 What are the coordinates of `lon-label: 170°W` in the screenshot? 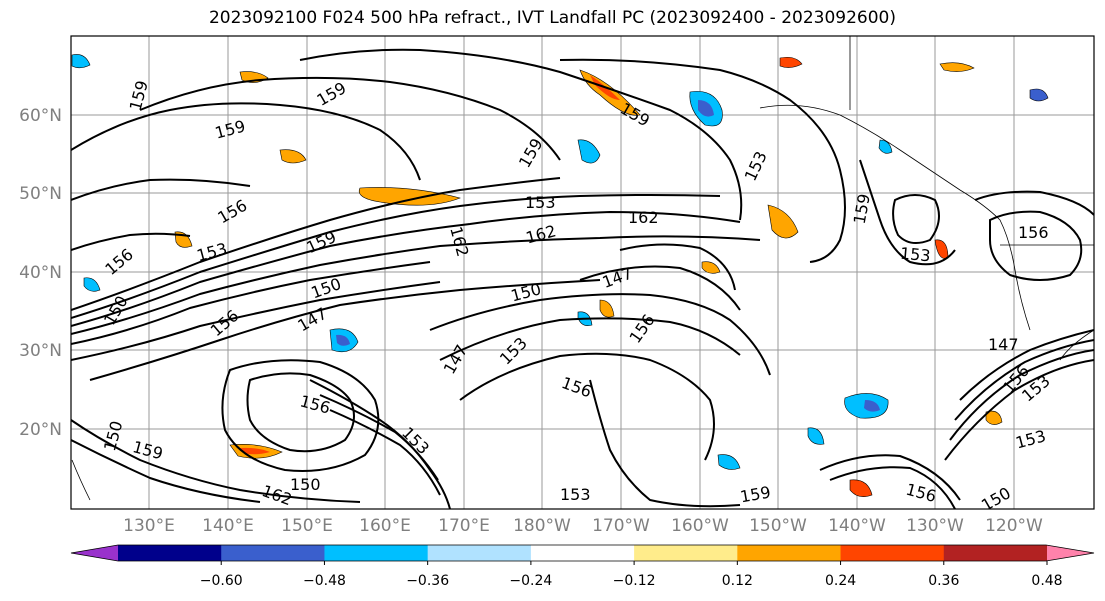 It's located at (621, 526).